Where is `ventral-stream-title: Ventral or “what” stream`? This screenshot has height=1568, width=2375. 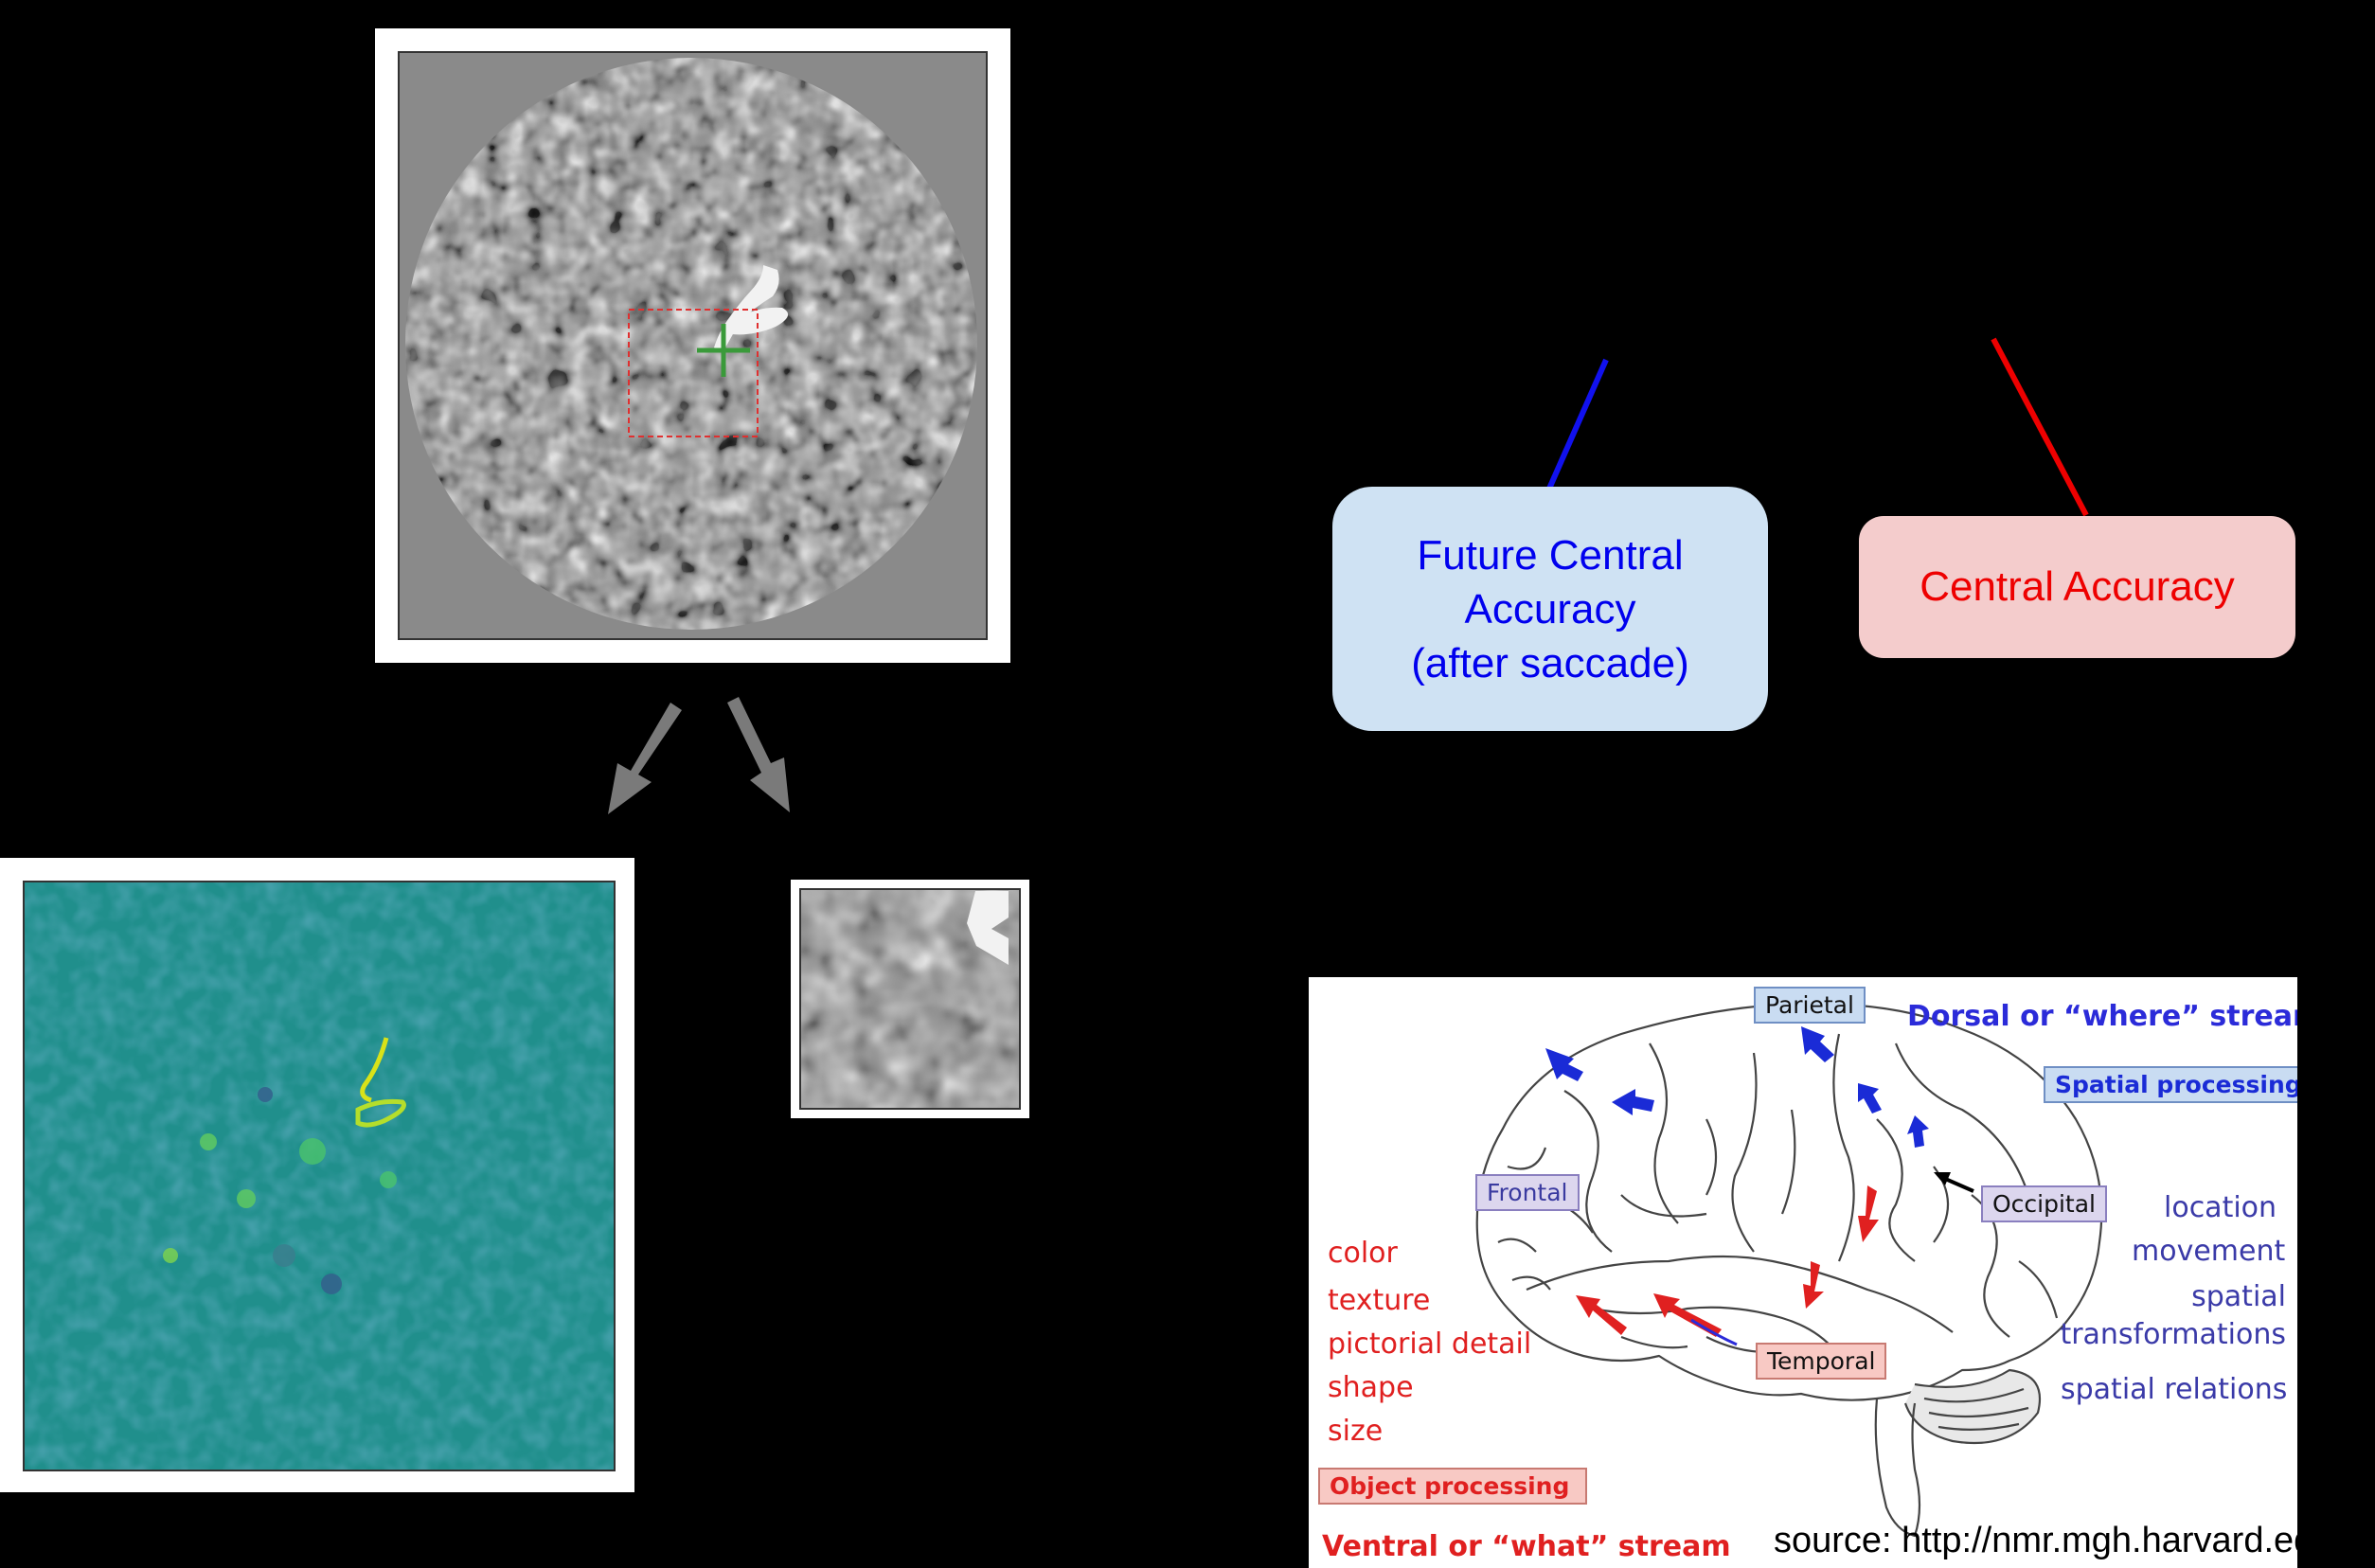 ventral-stream-title: Ventral or “what” stream is located at coordinates (1527, 1546).